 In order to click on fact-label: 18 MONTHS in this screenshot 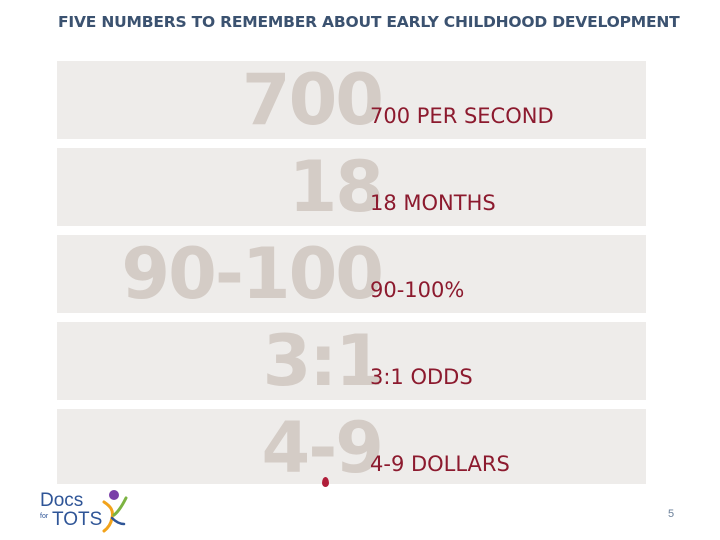, I will do `click(433, 203)`.